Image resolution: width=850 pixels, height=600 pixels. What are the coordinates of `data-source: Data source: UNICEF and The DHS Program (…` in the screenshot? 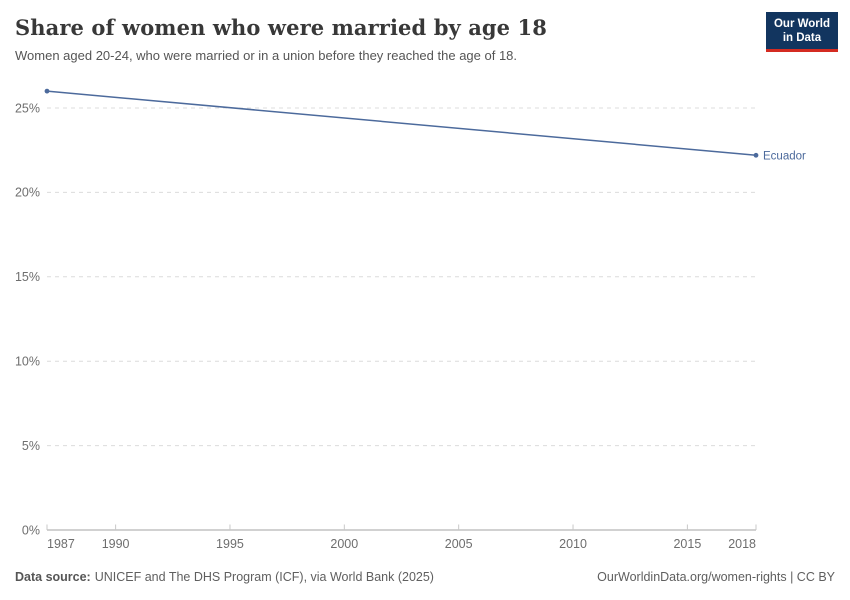 It's located at (224, 577).